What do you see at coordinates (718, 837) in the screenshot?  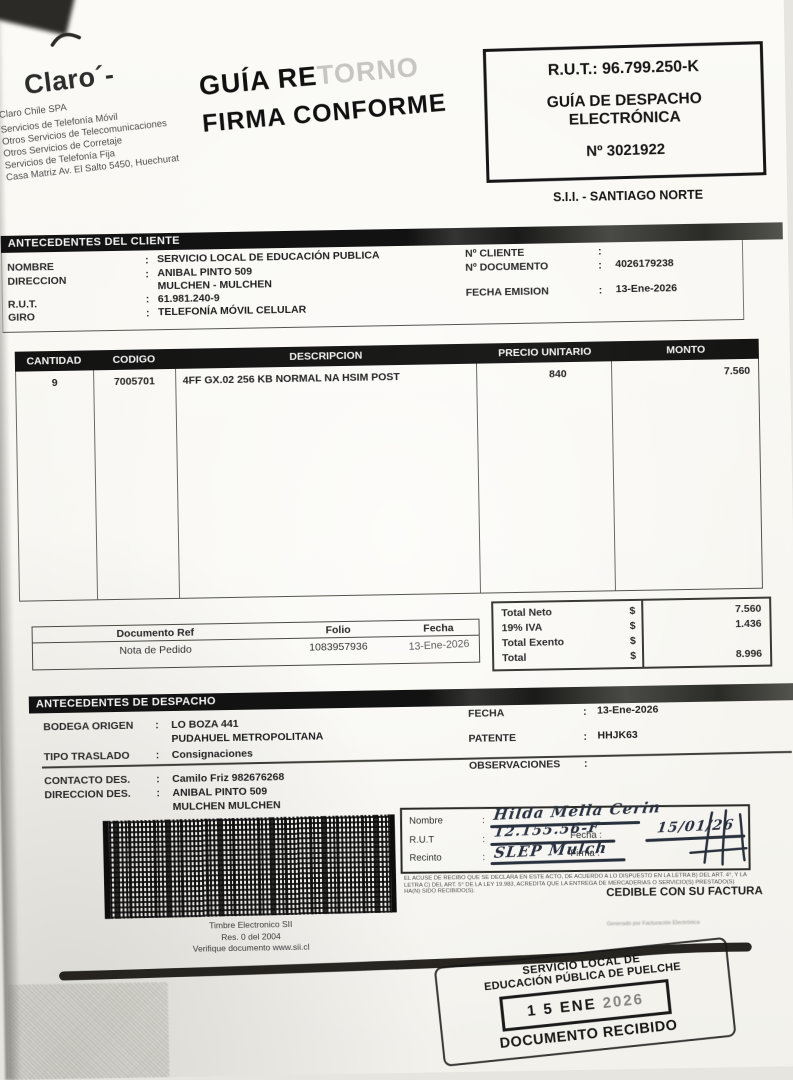 I see `signature-scribble` at bounding box center [718, 837].